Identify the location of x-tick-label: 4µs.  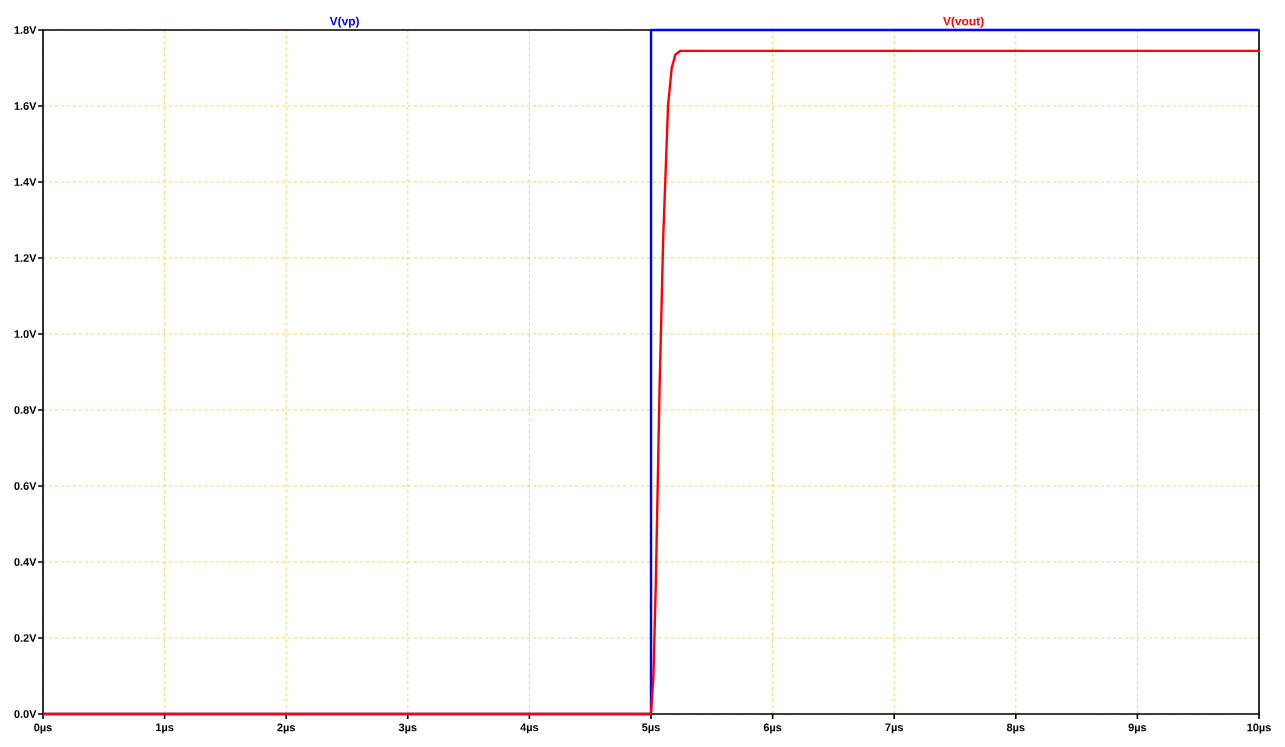
(529, 728).